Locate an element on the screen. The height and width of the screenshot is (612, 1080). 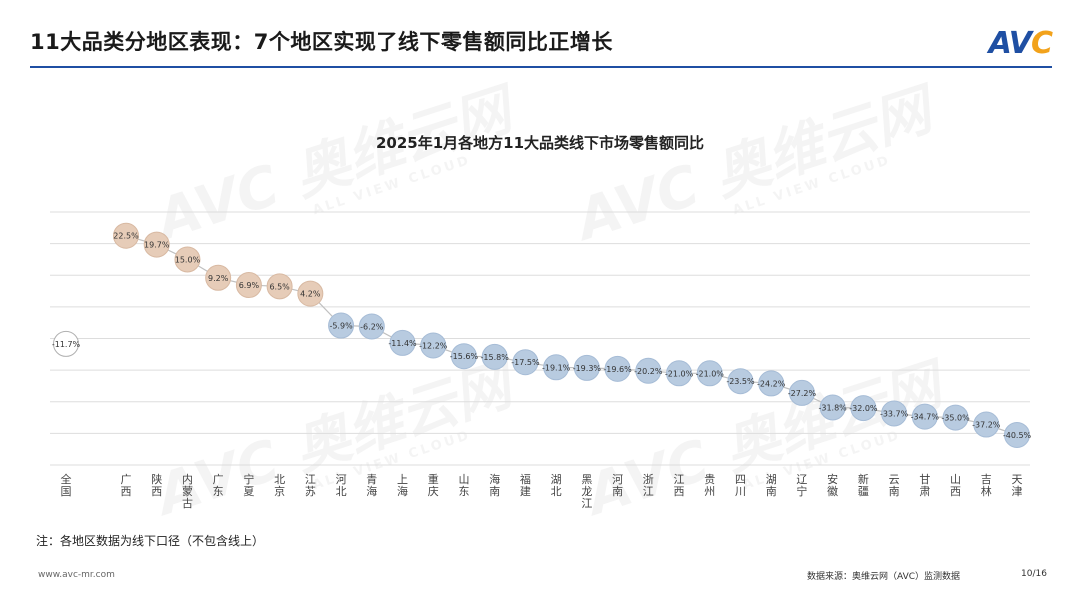
x-tick-label: 安徽 is located at coordinates (832, 485).